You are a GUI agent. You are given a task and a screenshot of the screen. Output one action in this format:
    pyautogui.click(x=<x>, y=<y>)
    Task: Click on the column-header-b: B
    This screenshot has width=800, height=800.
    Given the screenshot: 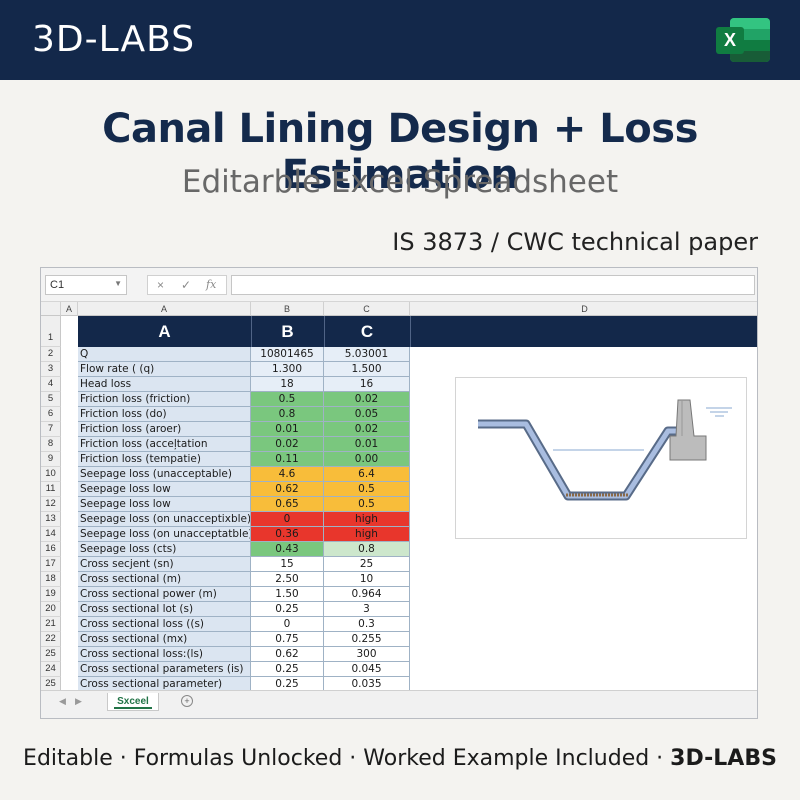 What is the action you would take?
    pyautogui.click(x=287, y=309)
    